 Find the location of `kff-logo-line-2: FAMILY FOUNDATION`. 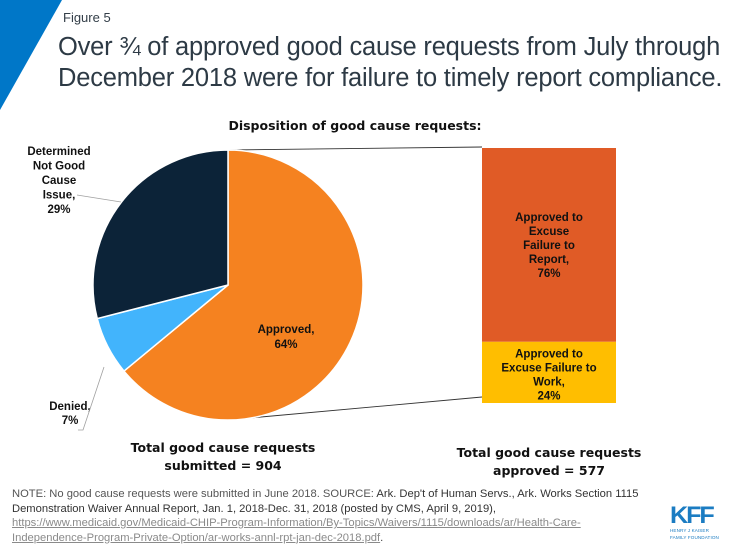

kff-logo-line-2: FAMILY FOUNDATION is located at coordinates (694, 537).